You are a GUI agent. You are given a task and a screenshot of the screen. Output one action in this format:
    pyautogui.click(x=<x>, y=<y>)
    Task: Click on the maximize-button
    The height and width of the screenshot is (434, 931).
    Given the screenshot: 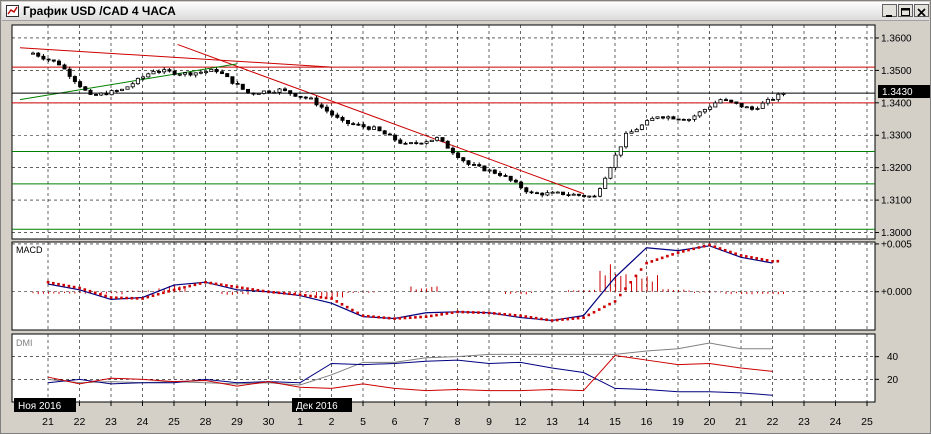 What is the action you would take?
    pyautogui.click(x=905, y=10)
    